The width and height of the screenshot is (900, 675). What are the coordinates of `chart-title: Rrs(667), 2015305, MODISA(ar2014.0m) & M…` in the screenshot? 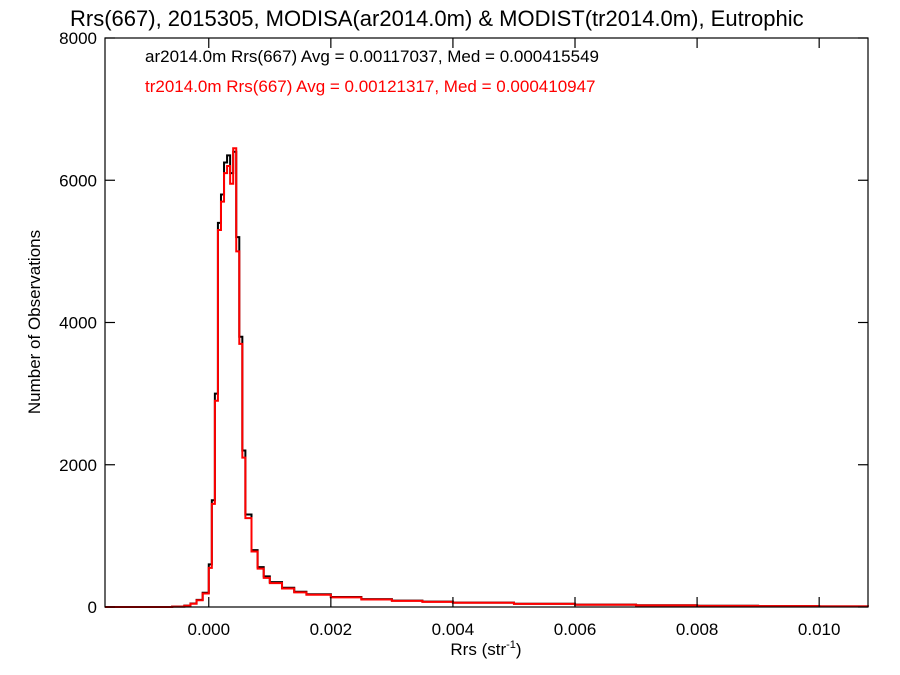 It's located at (437, 18).